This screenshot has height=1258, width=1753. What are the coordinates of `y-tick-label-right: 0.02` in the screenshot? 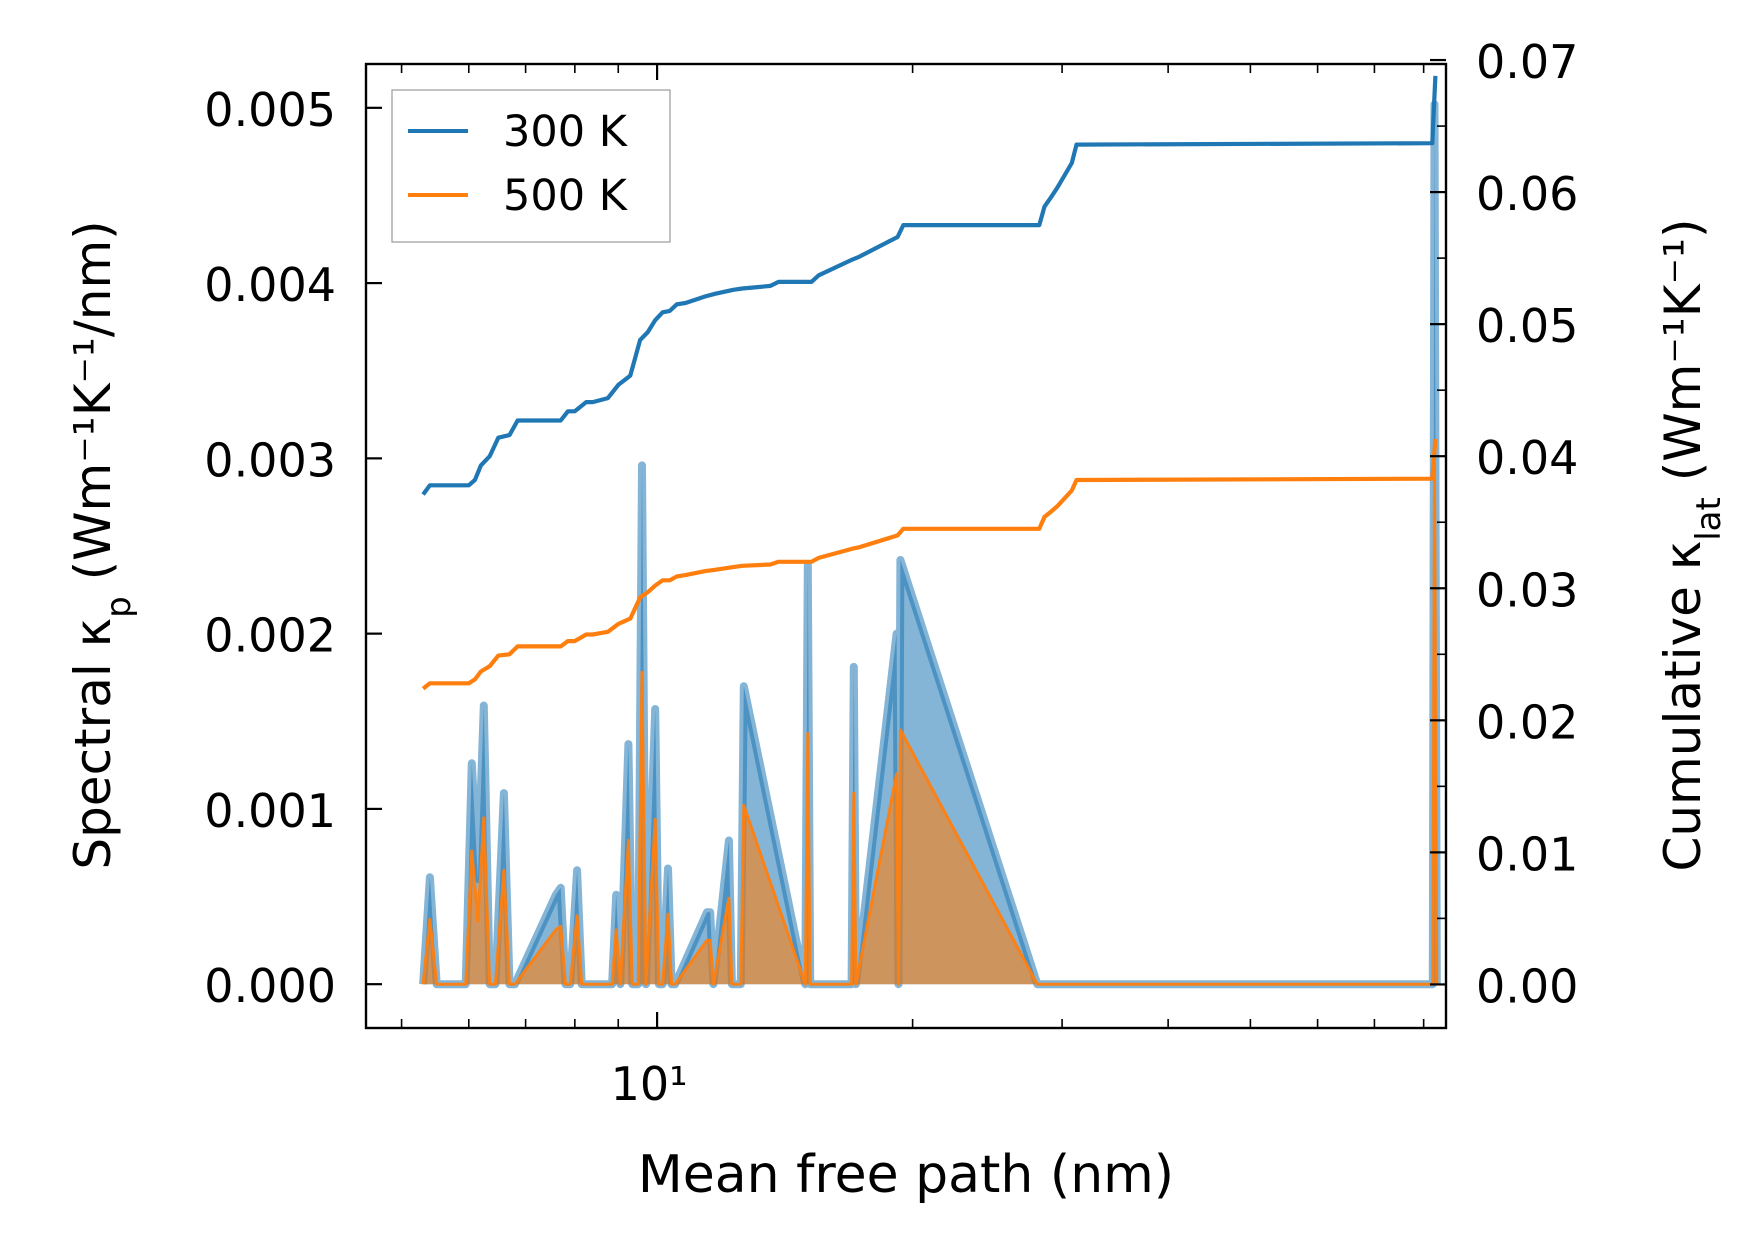 It's located at (1527, 722).